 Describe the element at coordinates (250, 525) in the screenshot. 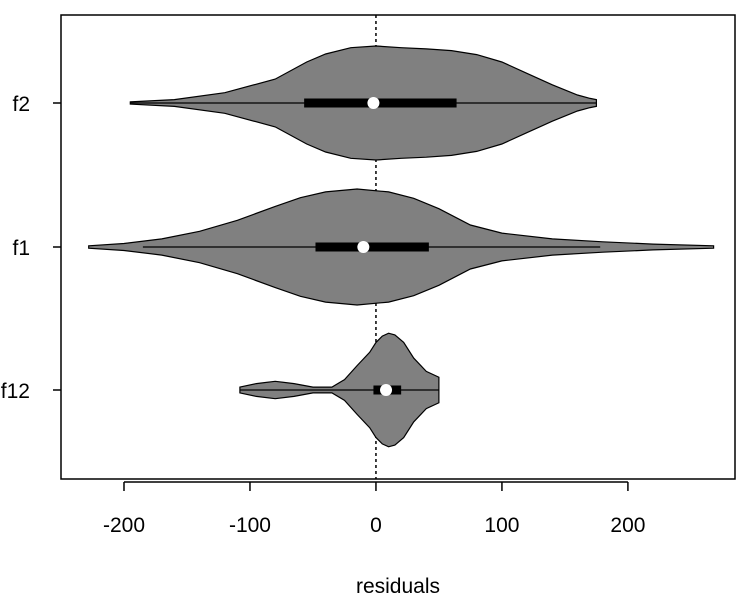

I see `x-tick-label: -100` at that location.